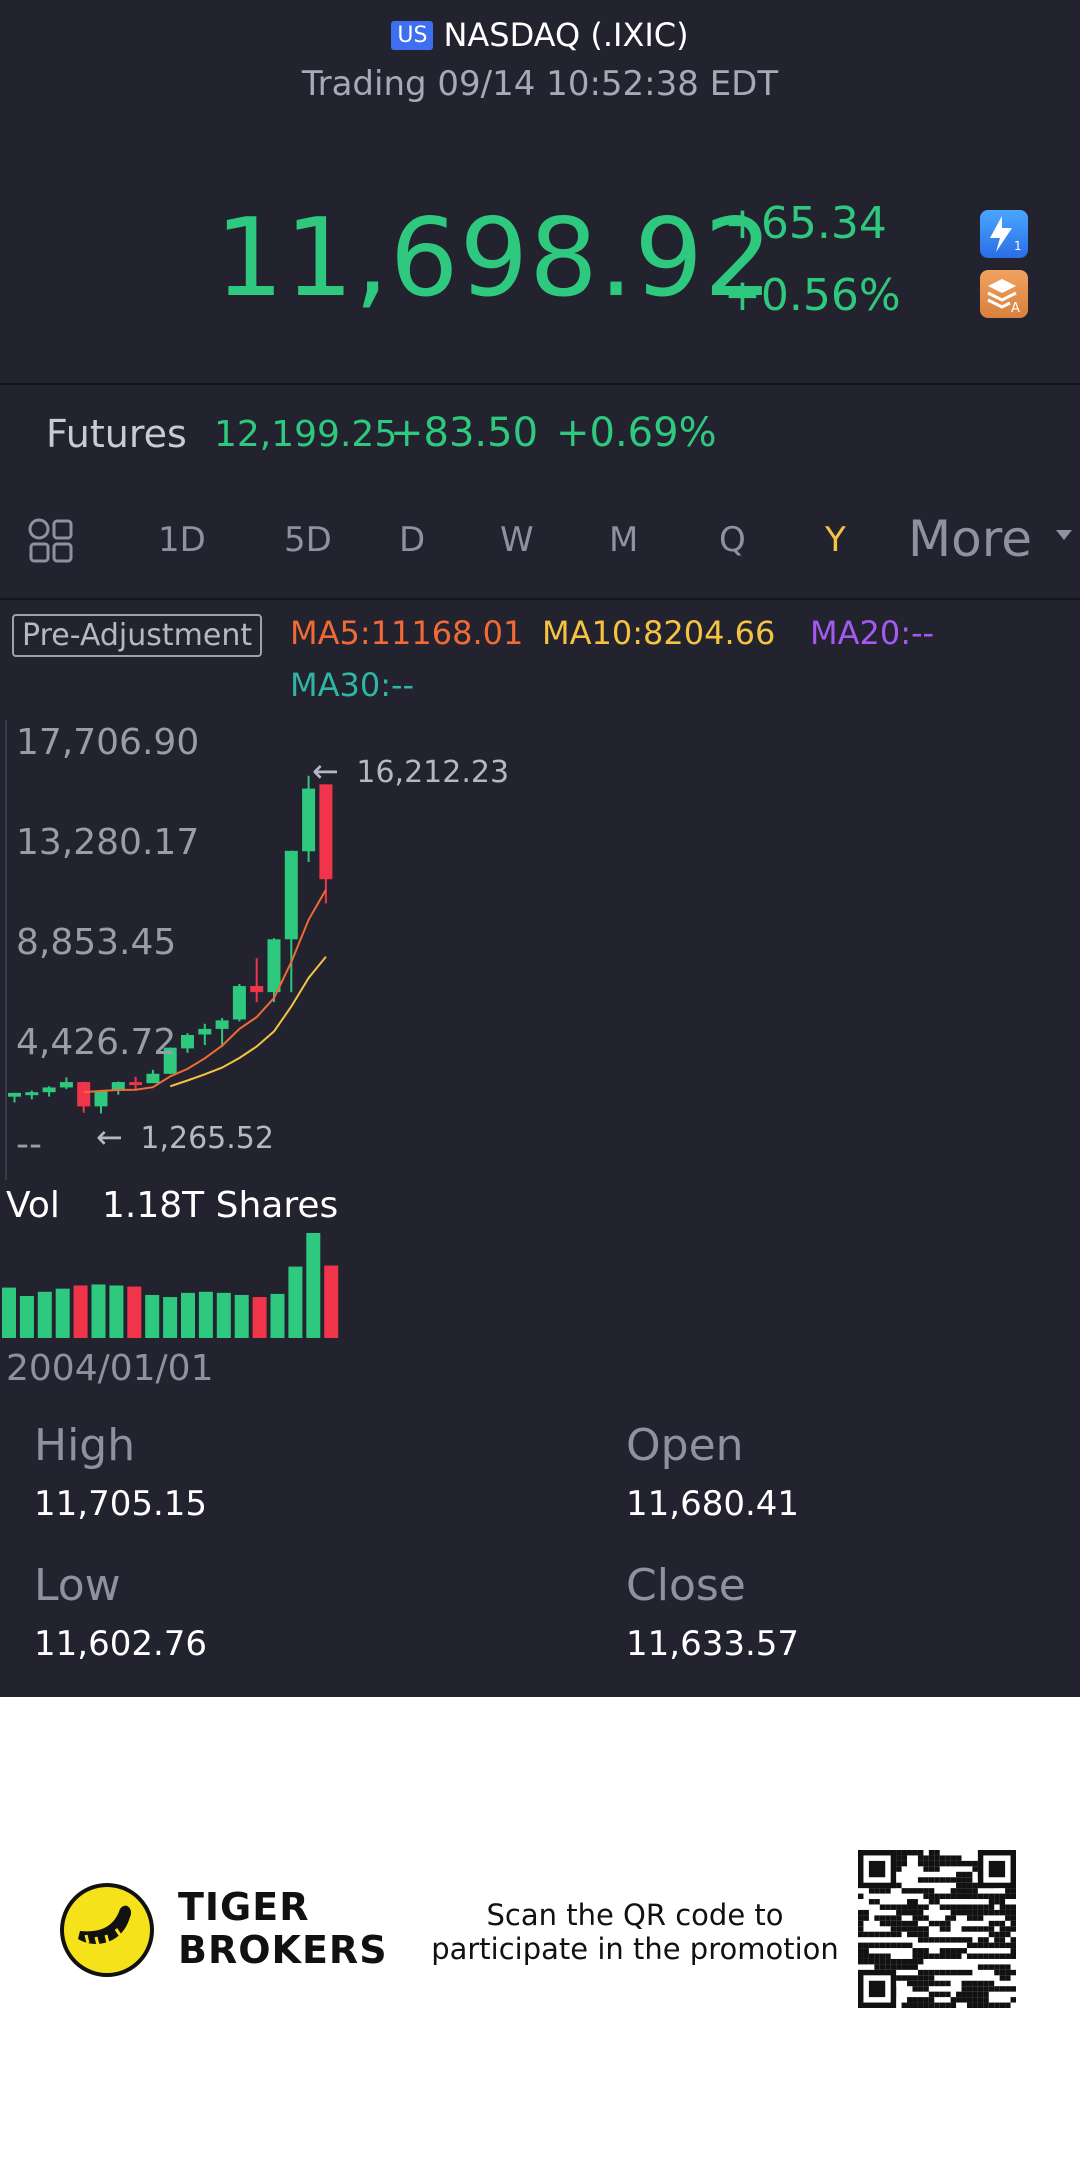  Describe the element at coordinates (835, 540) in the screenshot. I see `tab-y: Y` at that location.